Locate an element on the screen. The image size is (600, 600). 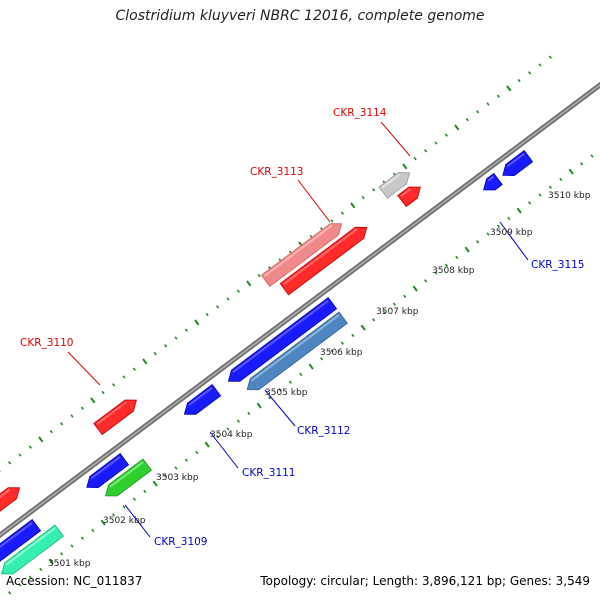
gene-label: CKR_3115 is located at coordinates (557, 265).